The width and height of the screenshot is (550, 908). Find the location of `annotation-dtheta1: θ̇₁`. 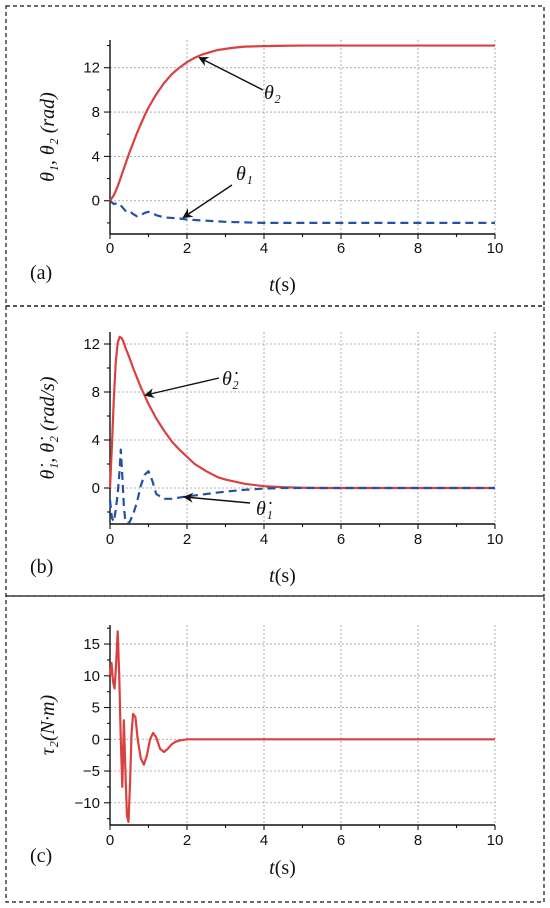

annotation-dtheta1: θ̇₁ is located at coordinates (264, 509).